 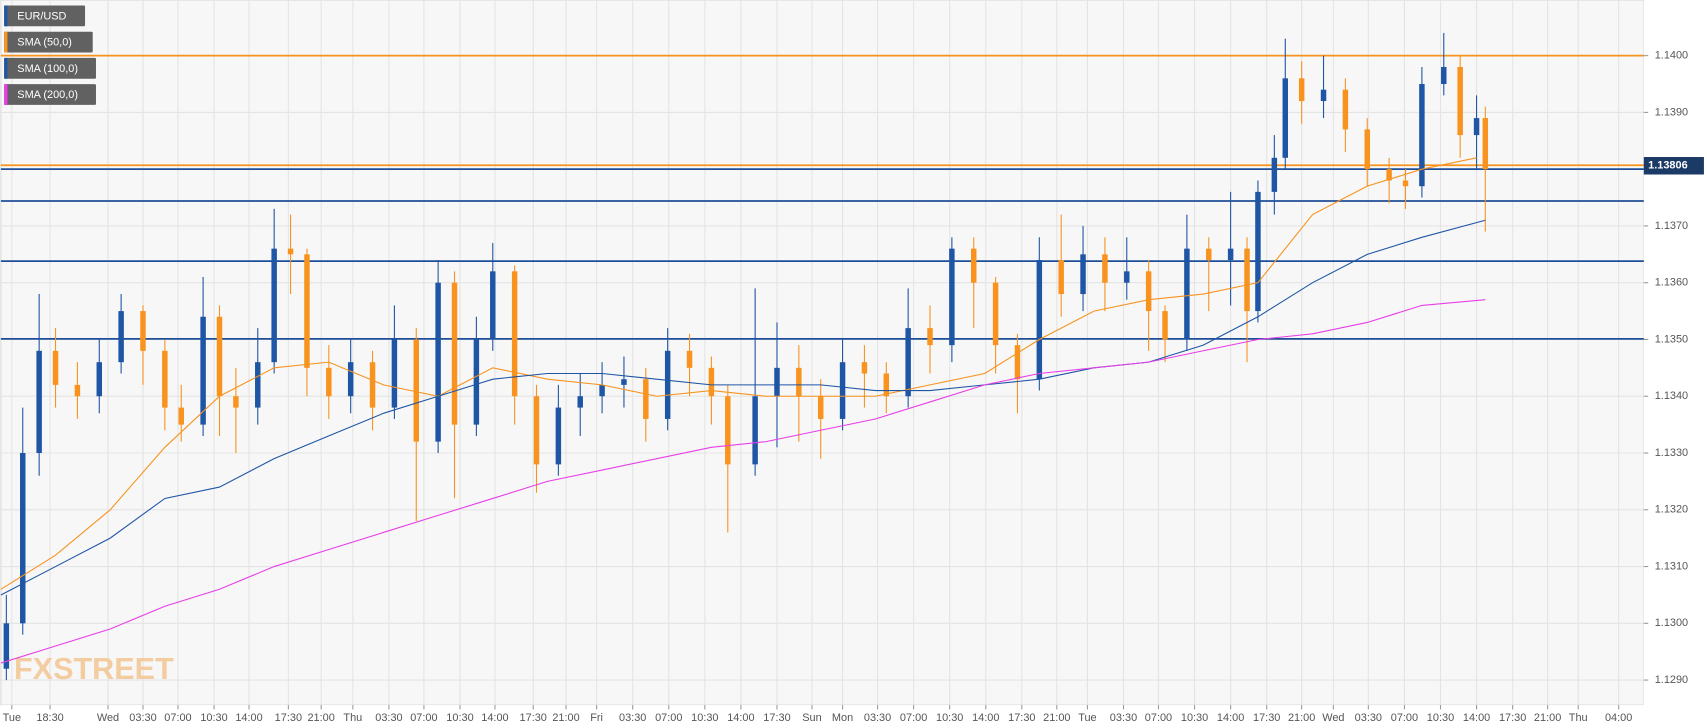 What do you see at coordinates (1671, 510) in the screenshot?
I see `y-tick-label: 1.1320` at bounding box center [1671, 510].